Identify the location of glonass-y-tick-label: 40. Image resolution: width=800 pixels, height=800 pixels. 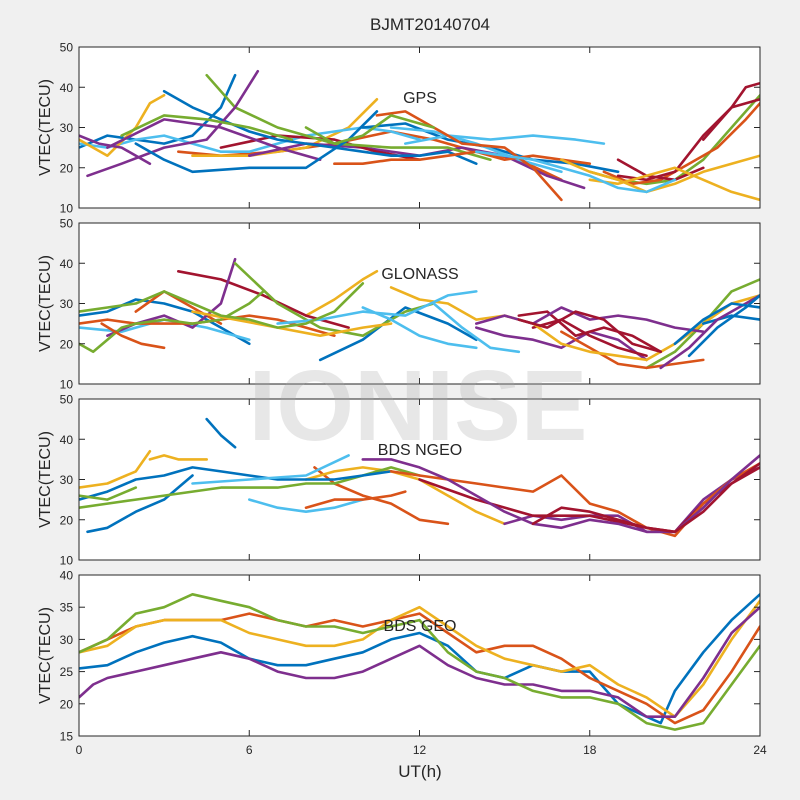
(67, 264).